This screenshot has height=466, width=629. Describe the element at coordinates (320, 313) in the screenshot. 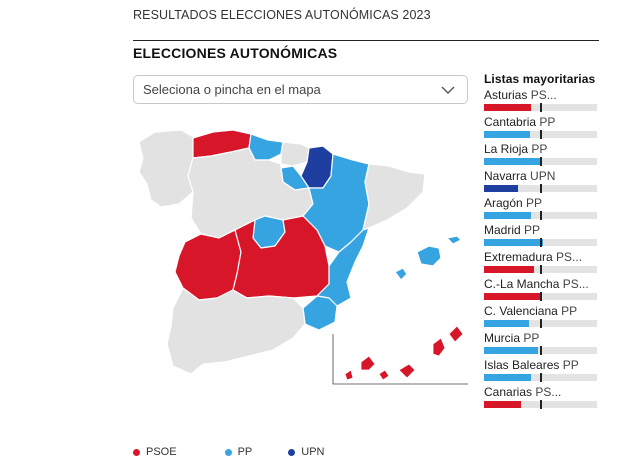

I see `region-murcia` at that location.